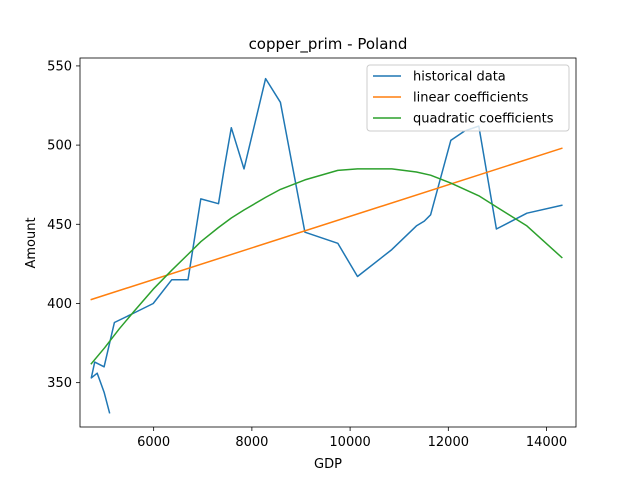 The width and height of the screenshot is (640, 480). What do you see at coordinates (251, 442) in the screenshot?
I see `x-tick-label: 8000` at bounding box center [251, 442].